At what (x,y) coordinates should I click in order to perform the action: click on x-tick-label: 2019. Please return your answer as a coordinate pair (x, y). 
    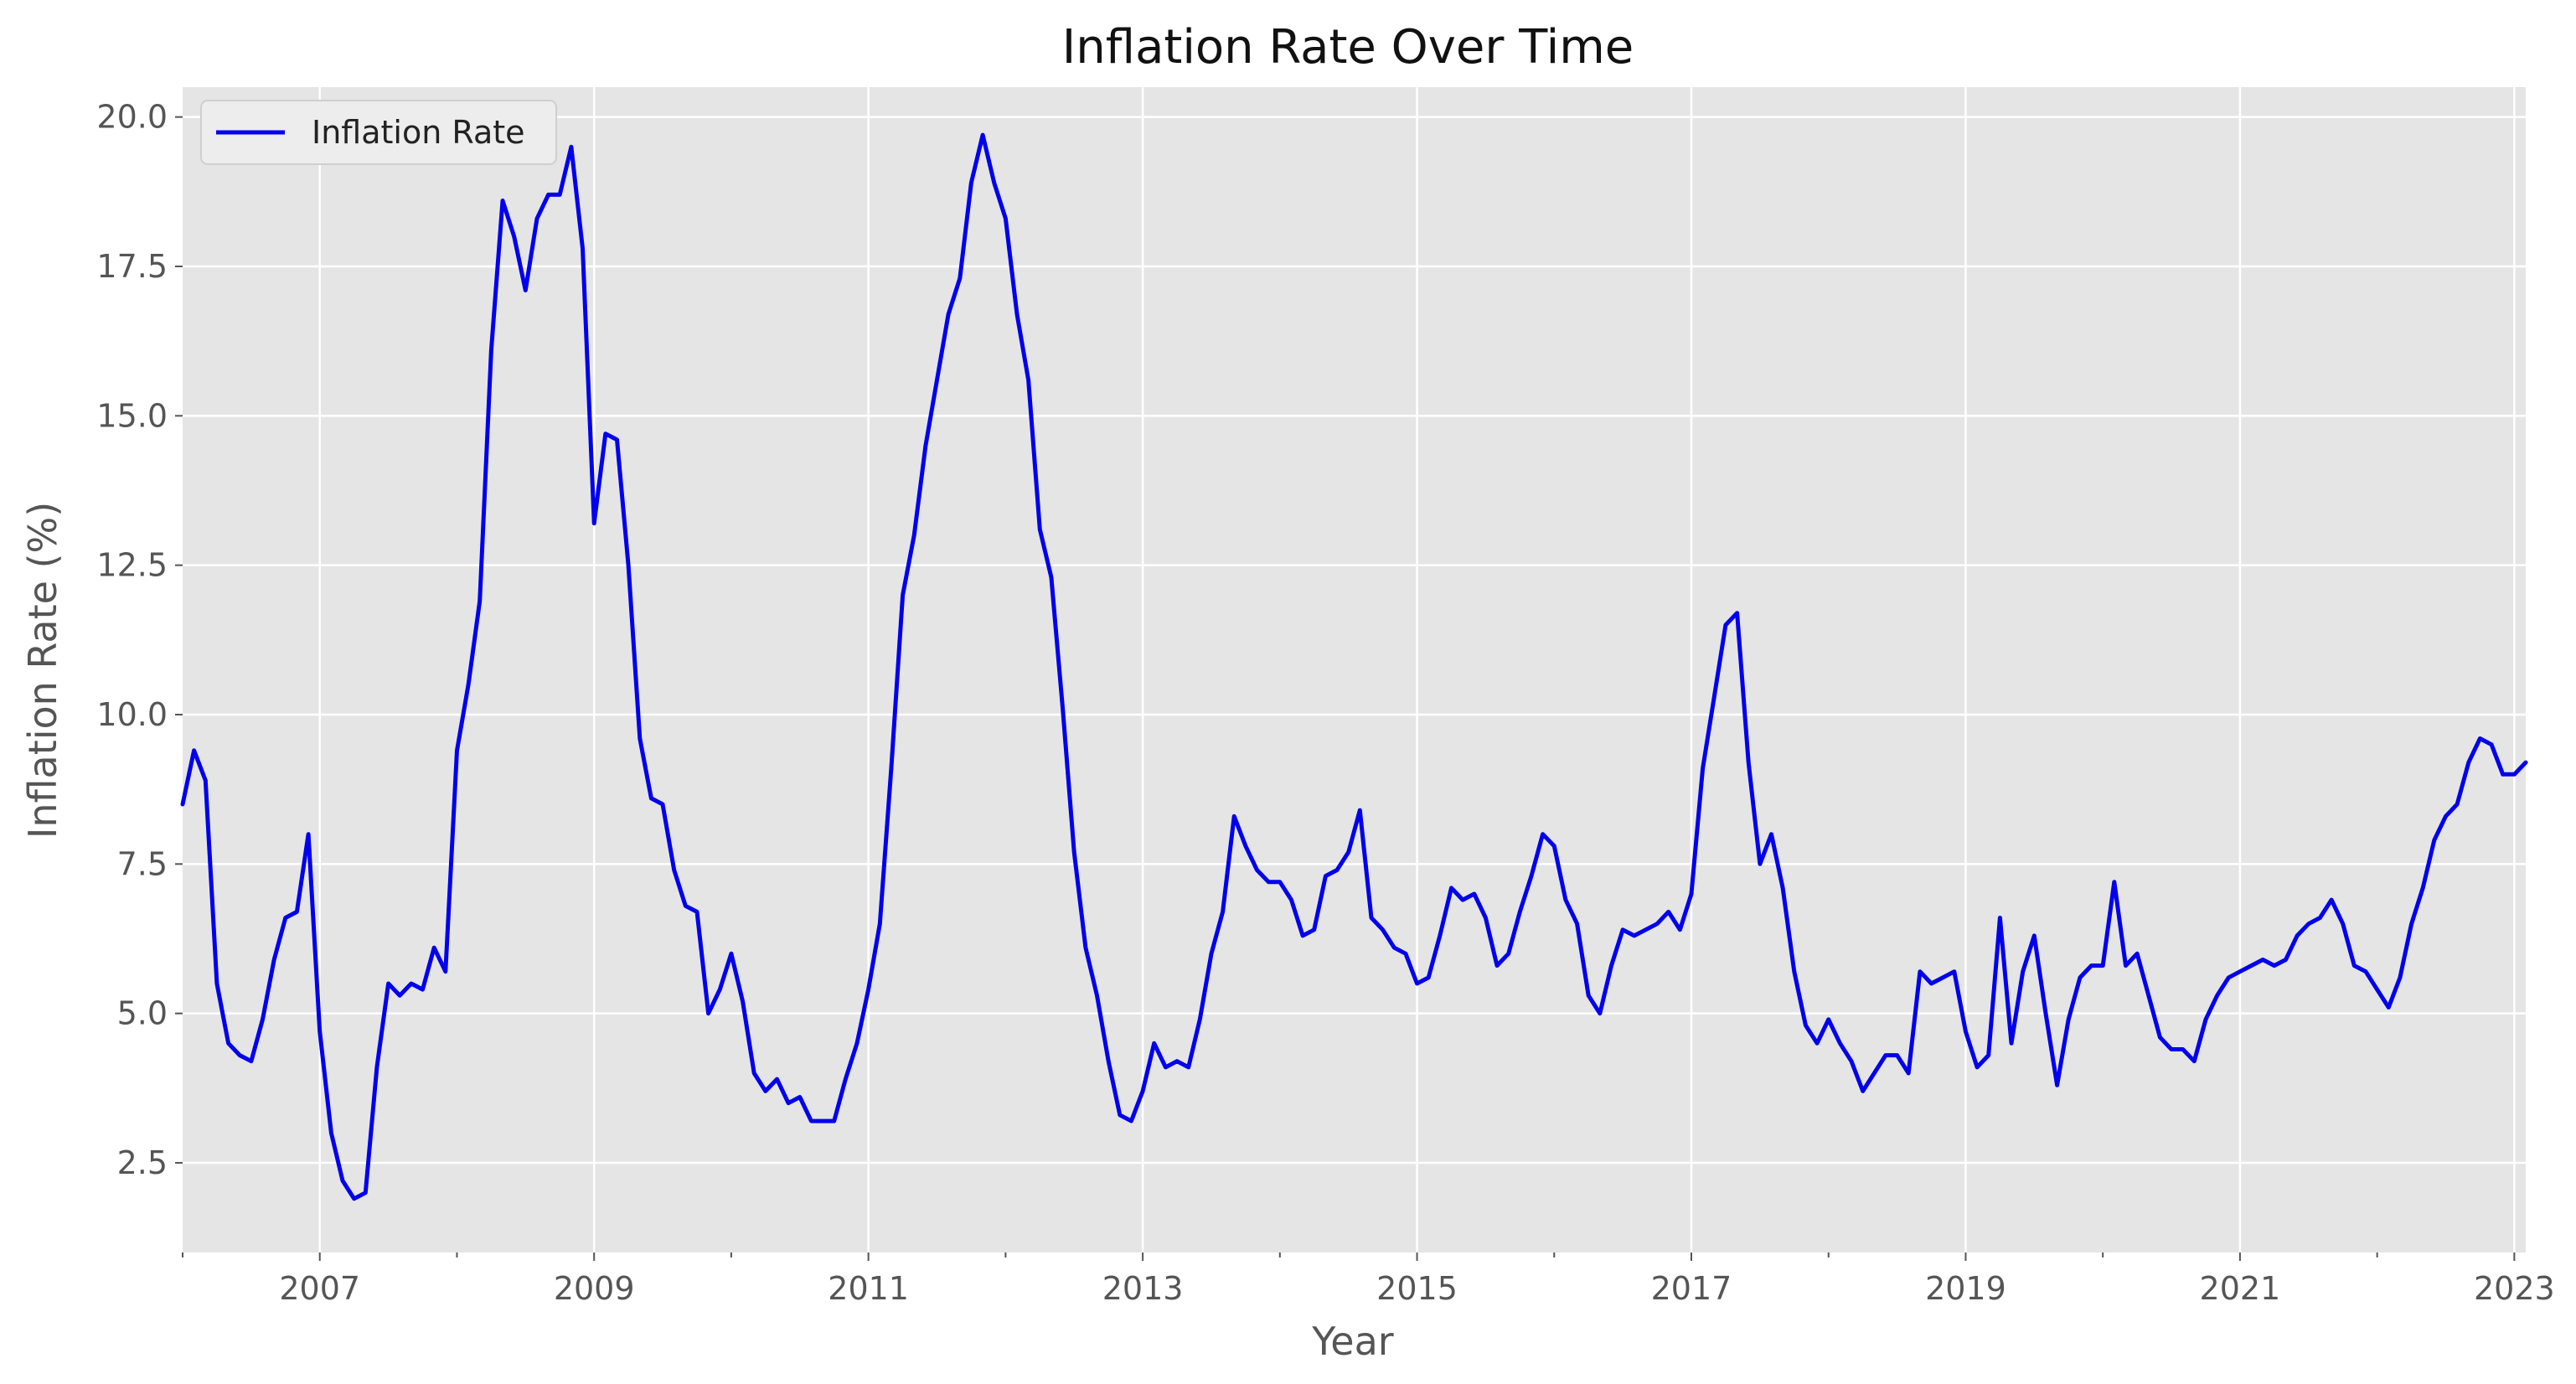
    Looking at the image, I should click on (1965, 1288).